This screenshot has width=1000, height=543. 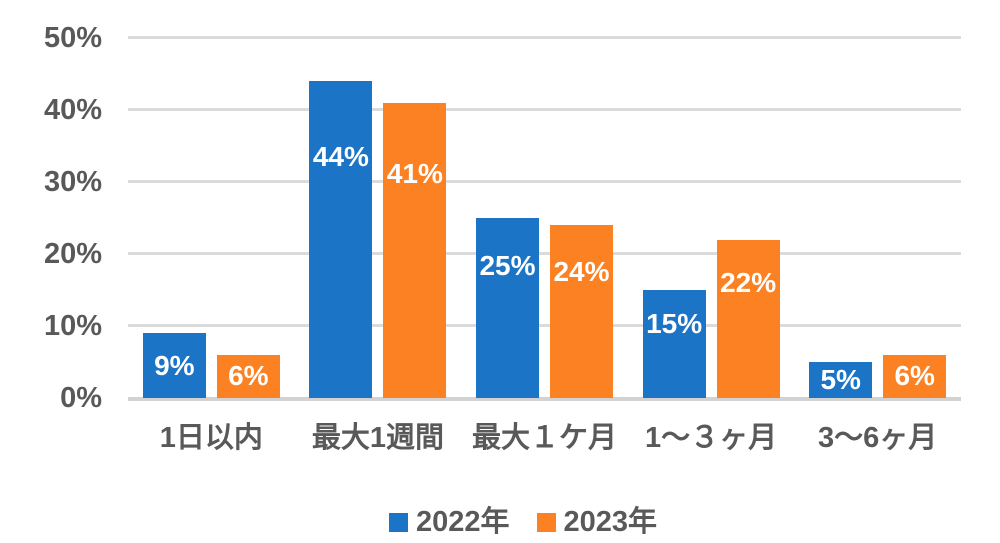 I want to click on bar-2022年-1〜３ヶ月: 15%, so click(x=674, y=344).